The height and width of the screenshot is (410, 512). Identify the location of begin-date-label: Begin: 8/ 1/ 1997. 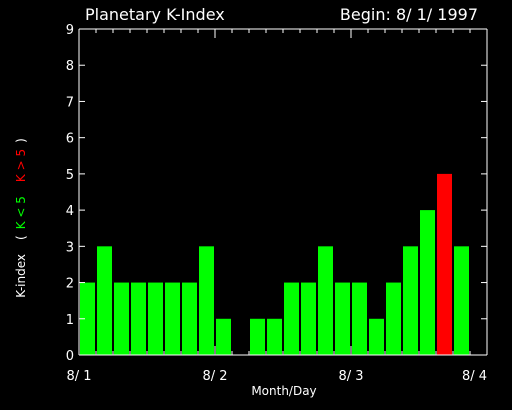
(409, 14).